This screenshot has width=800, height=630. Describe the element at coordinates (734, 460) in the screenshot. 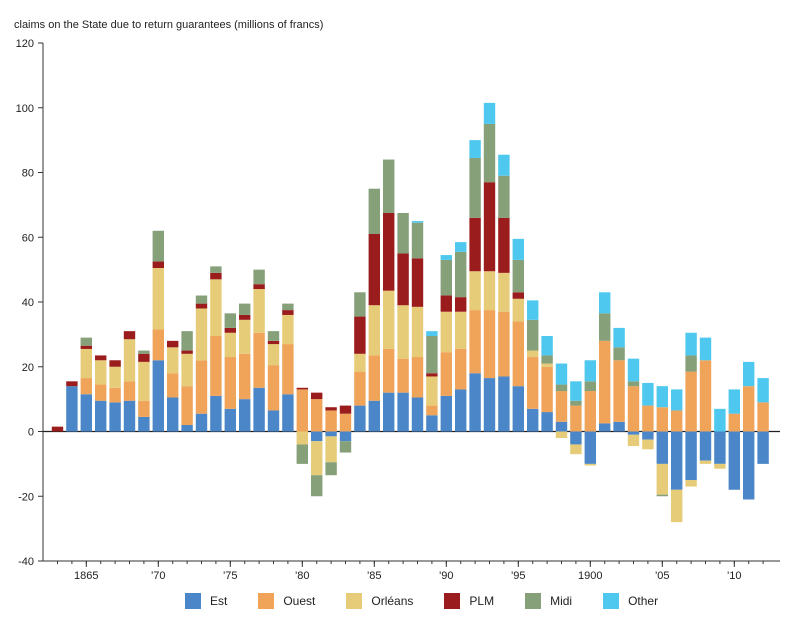

I see `bar-est-1910` at that location.